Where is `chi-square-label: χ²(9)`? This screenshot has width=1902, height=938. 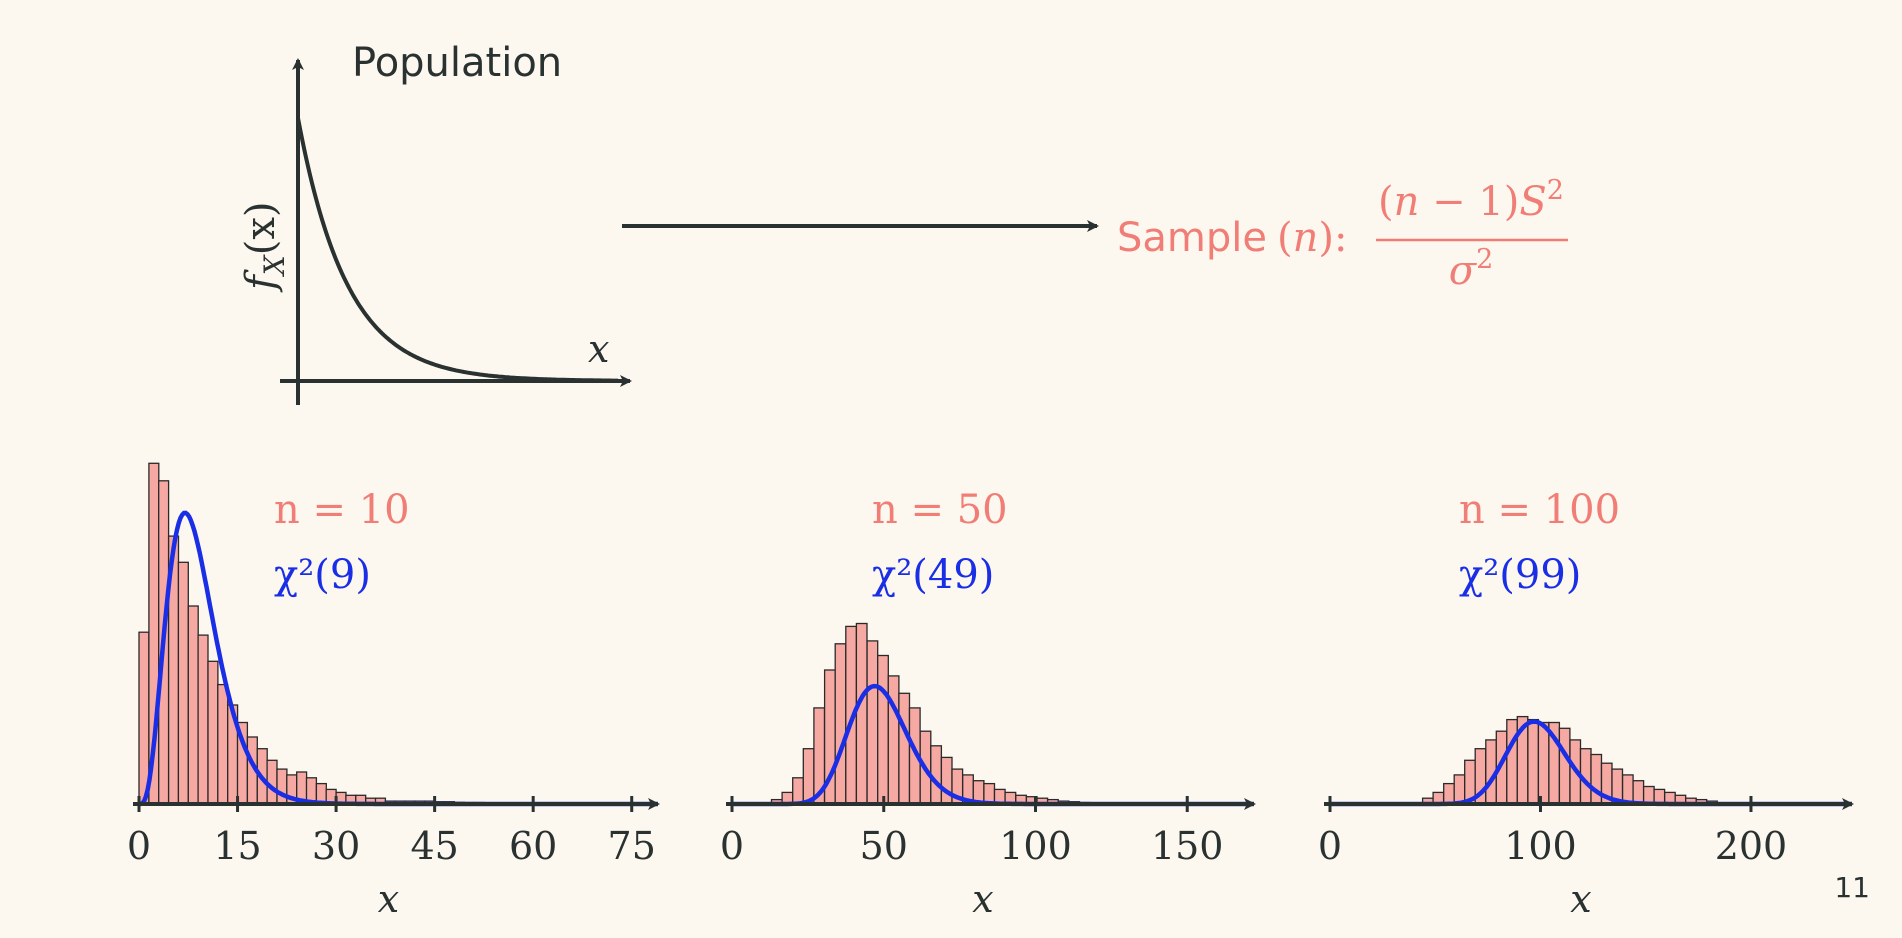 chi-square-label: χ²(9) is located at coordinates (322, 575).